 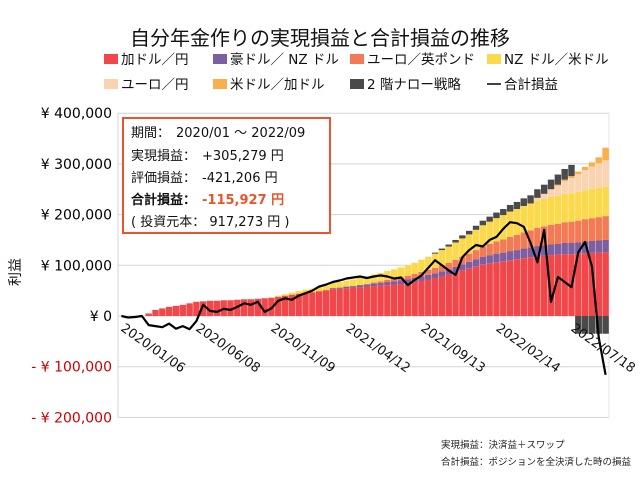 What do you see at coordinates (556, 60) in the screenshot?
I see `legend-label: NZ ドル／米ドル` at bounding box center [556, 60].